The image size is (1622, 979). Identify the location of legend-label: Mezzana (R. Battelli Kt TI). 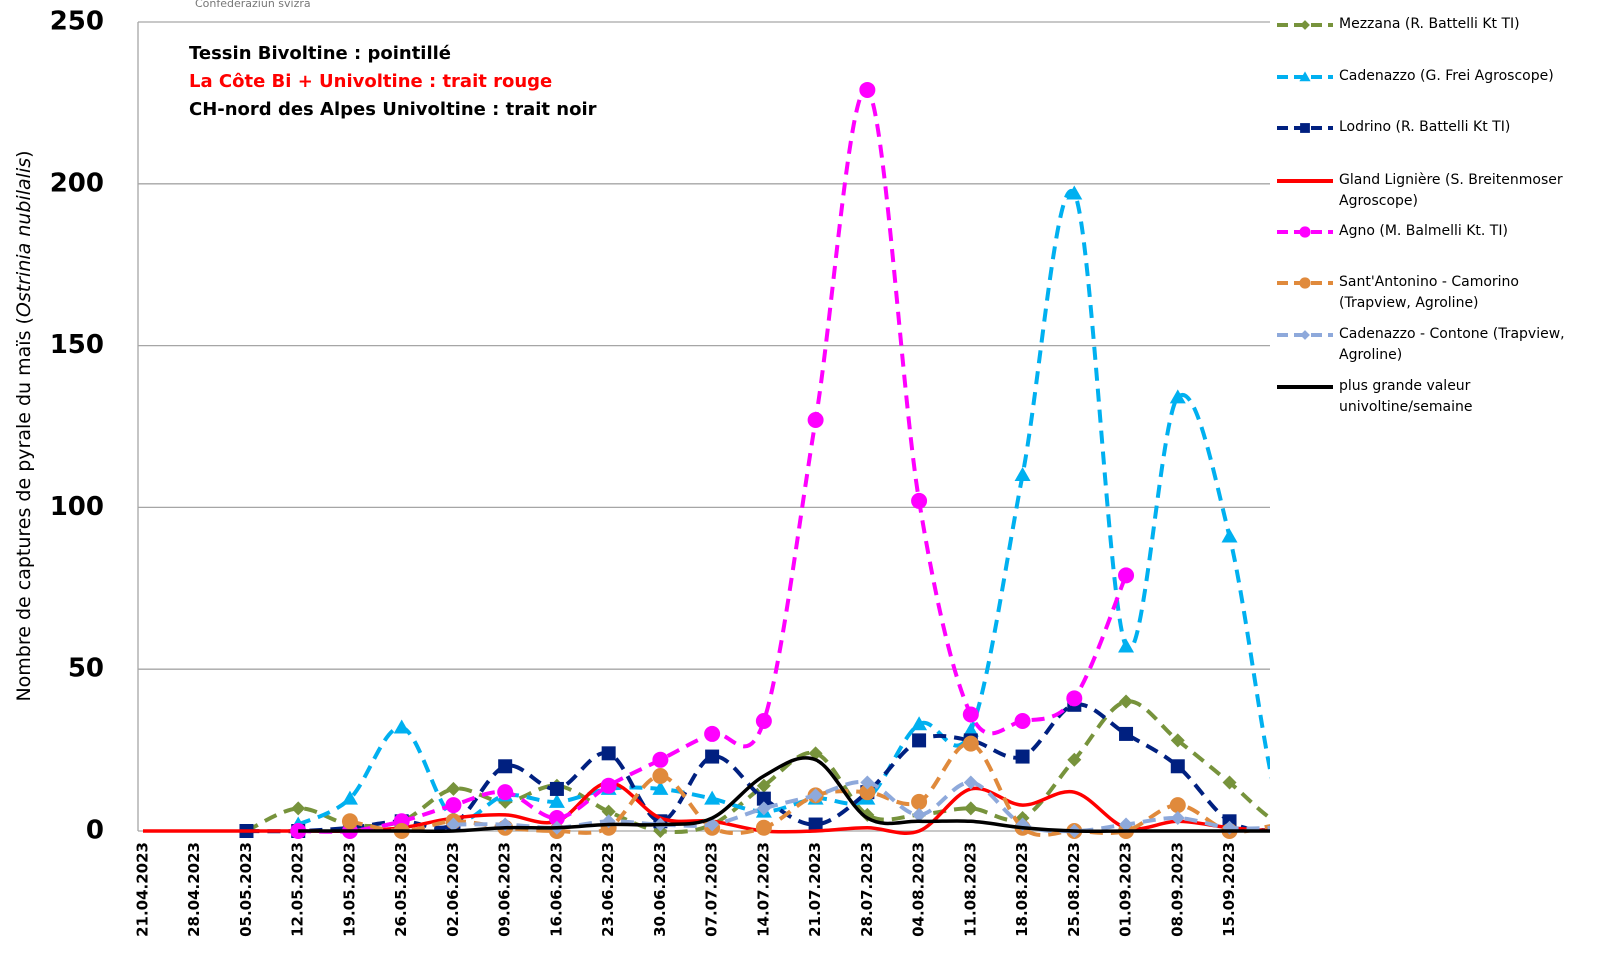
(1429, 24).